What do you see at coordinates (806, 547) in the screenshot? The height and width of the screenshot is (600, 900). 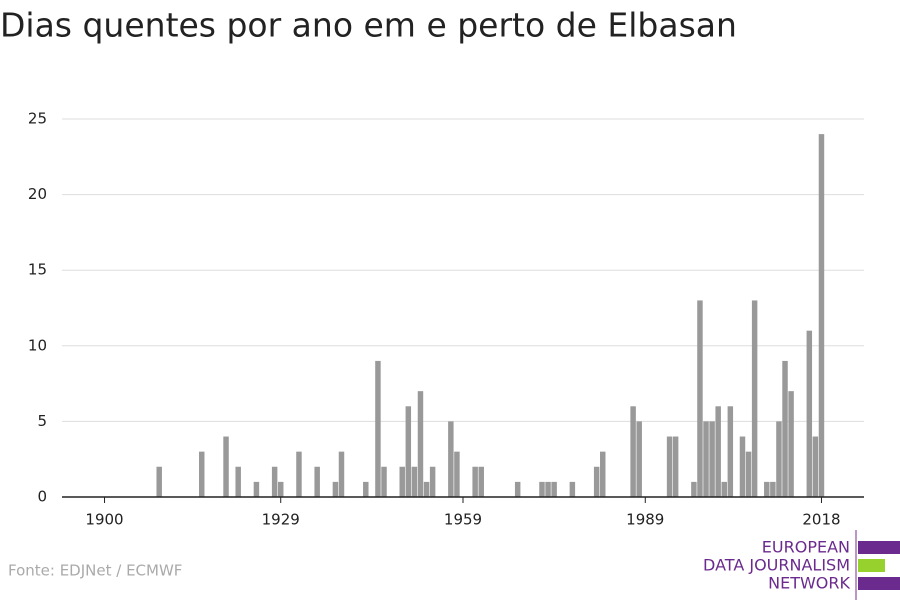 I see `logo-text: EUROPEAN` at bounding box center [806, 547].